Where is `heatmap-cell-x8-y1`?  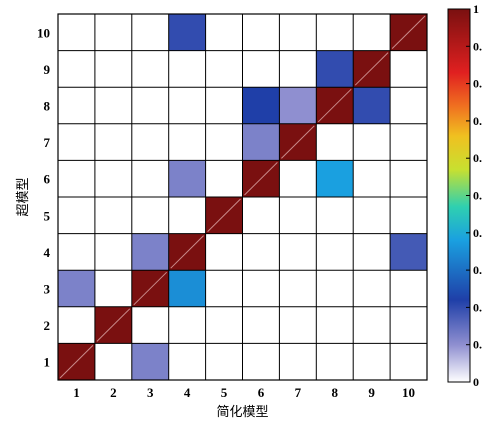 heatmap-cell-x8-y1 is located at coordinates (335, 361).